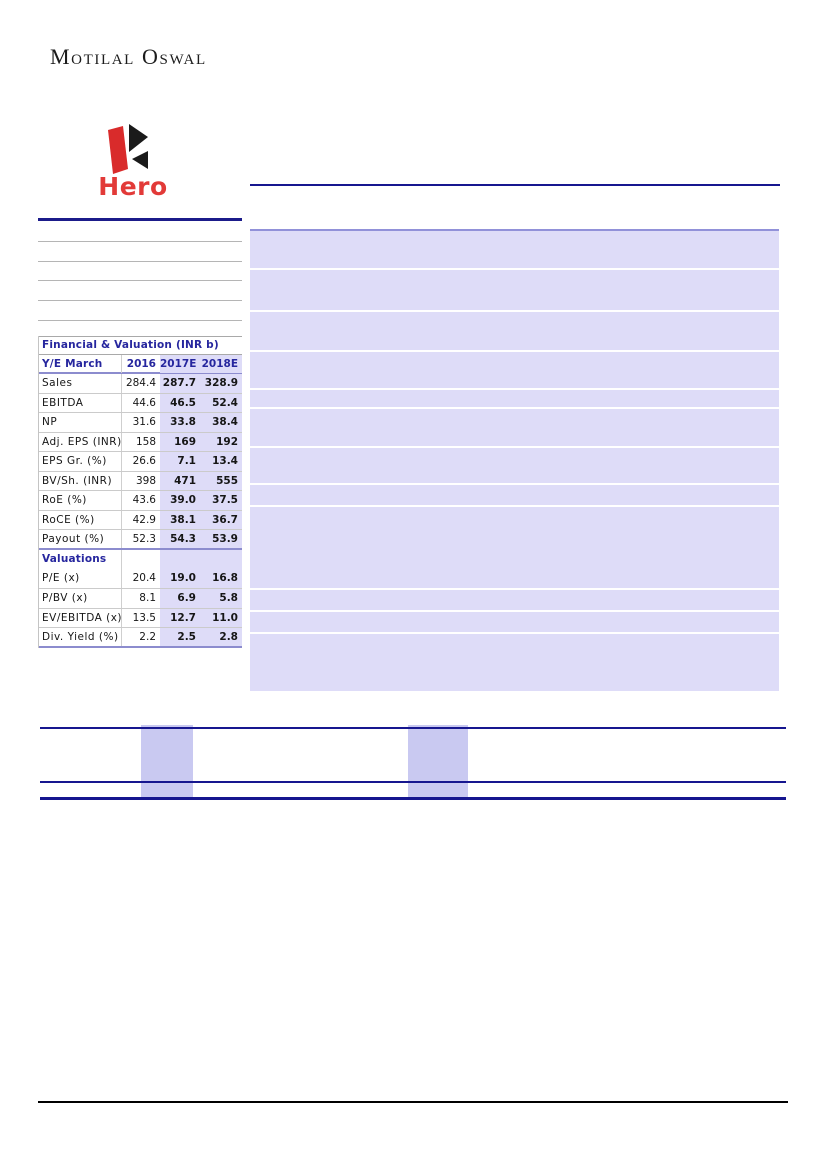 The image size is (827, 1169). Describe the element at coordinates (80, 403) in the screenshot. I see `row-label: EBITDA` at that location.